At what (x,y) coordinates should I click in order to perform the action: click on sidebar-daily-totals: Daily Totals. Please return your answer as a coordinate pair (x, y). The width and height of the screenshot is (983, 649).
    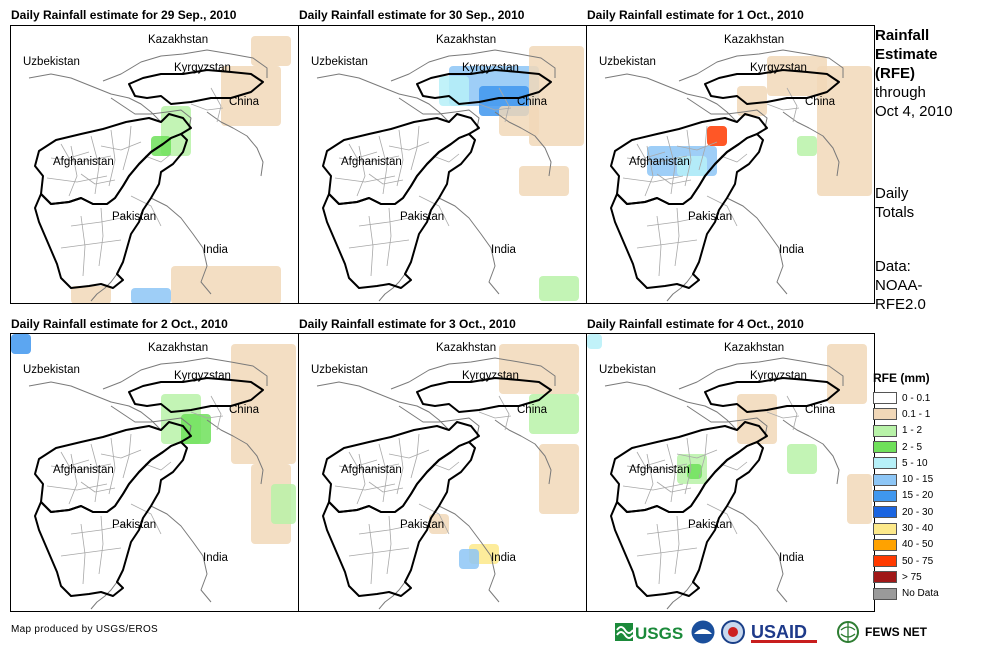
    Looking at the image, I should click on (894, 203).